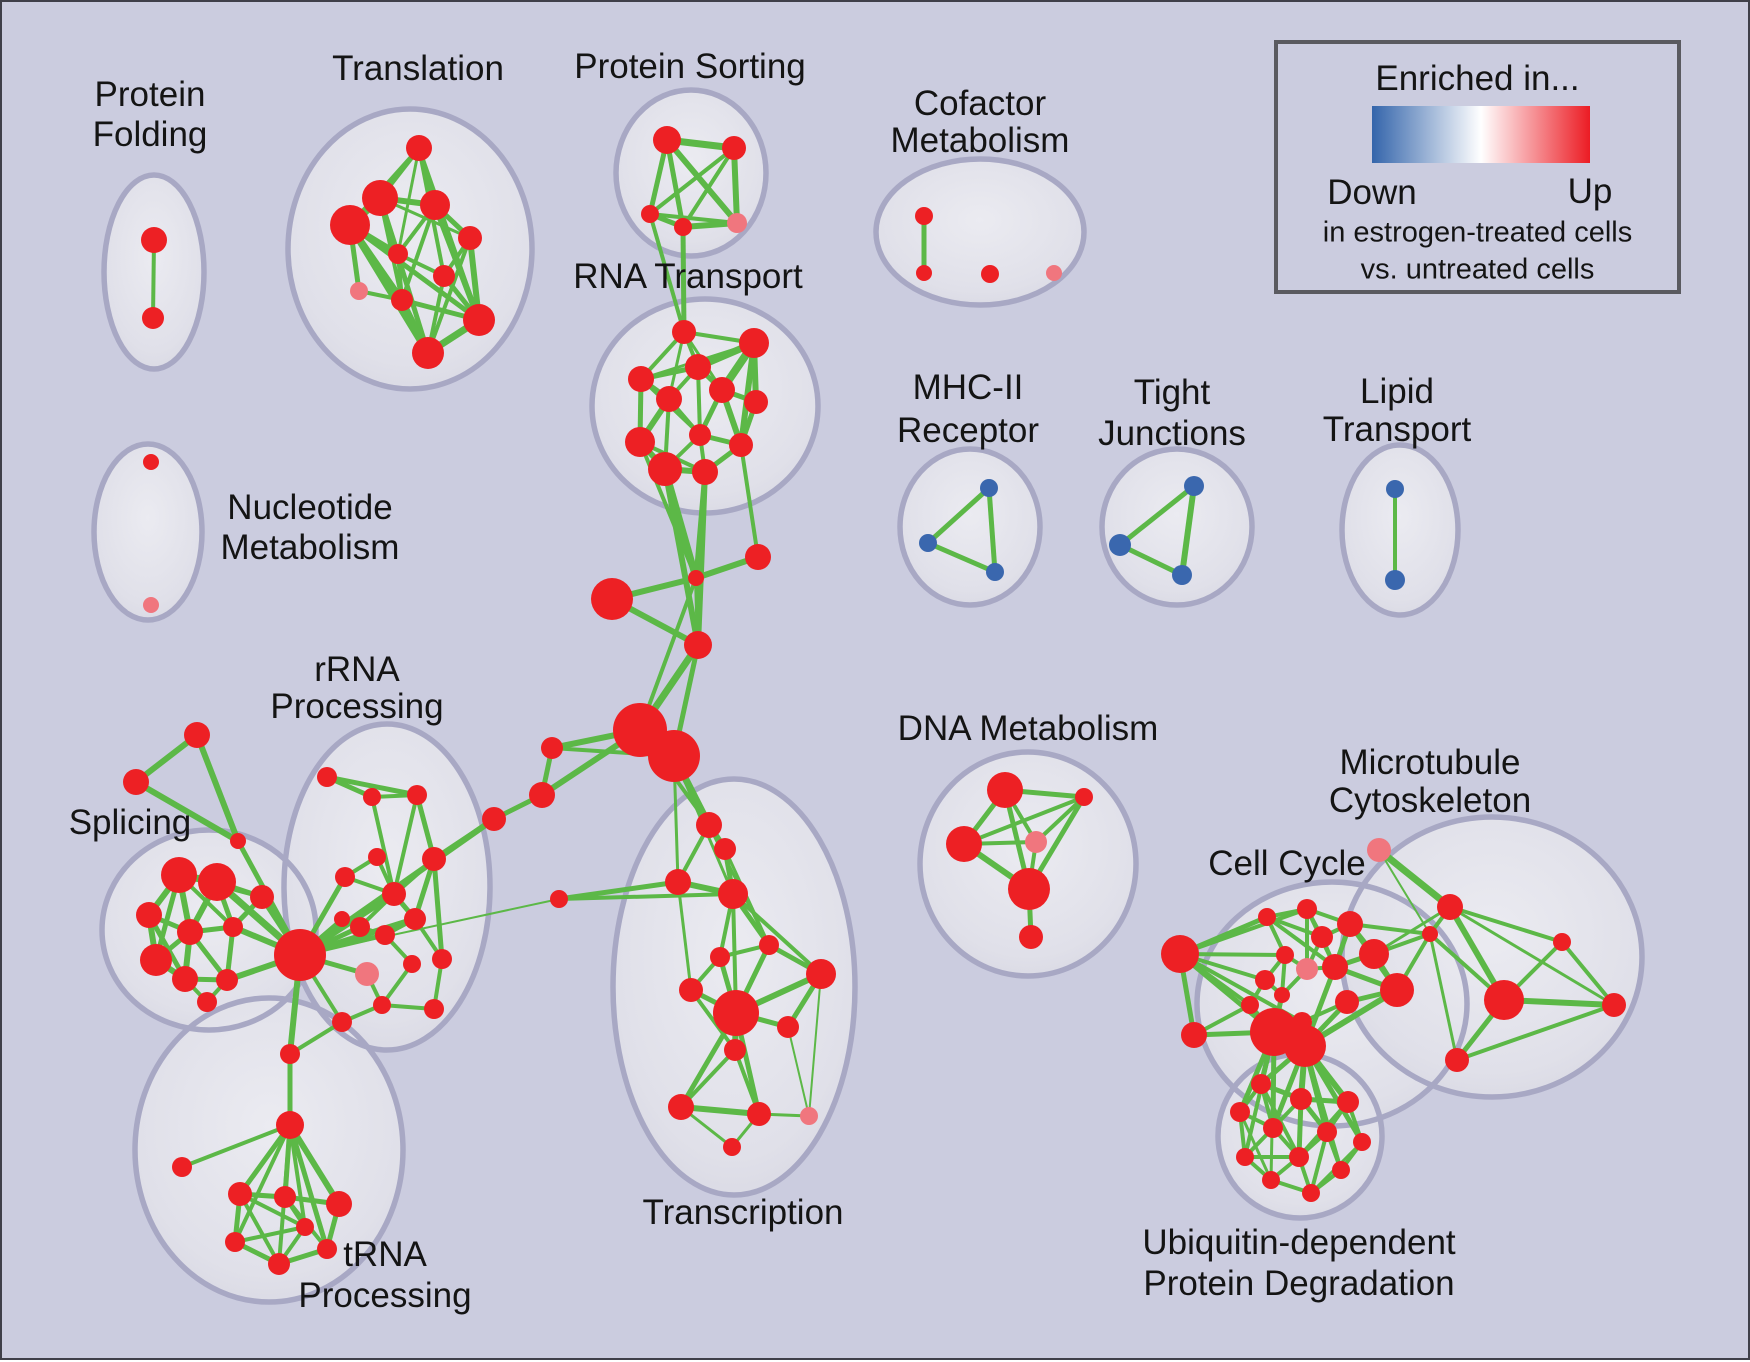  Describe the element at coordinates (980, 122) in the screenshot. I see `cluster-label-cofactor-metabolism: Cofactor Metabolism` at that location.